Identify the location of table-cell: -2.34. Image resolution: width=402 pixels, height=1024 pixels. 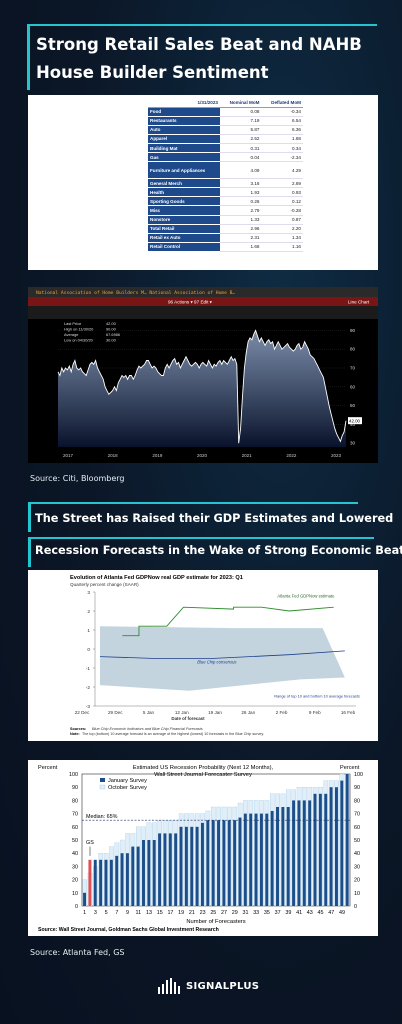
(282, 157).